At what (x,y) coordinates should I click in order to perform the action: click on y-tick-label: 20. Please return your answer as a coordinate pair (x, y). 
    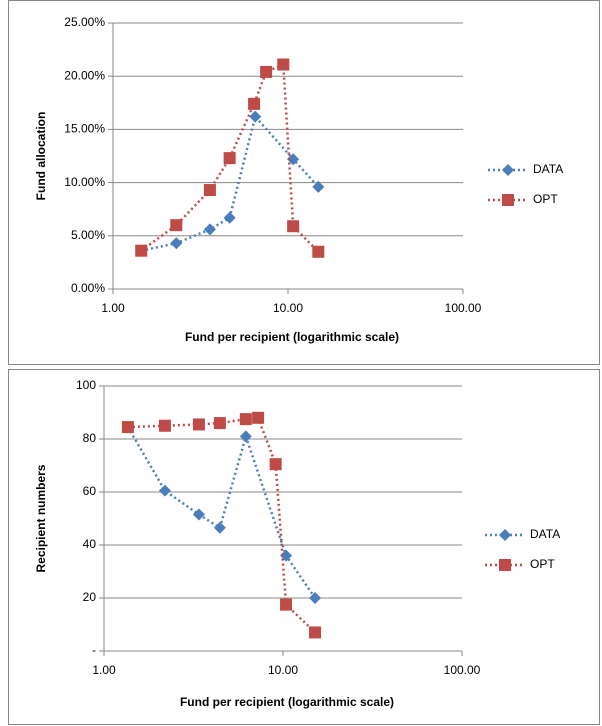
    Looking at the image, I should click on (90, 597).